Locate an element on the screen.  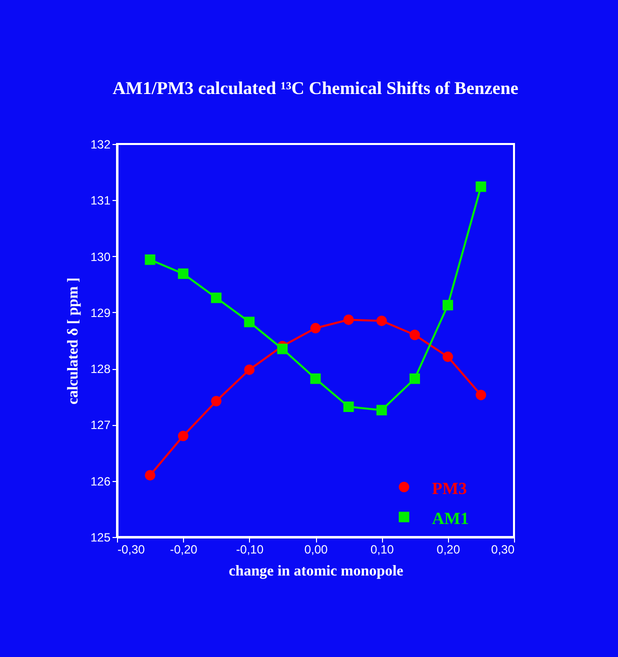
x-tick-label: -0,10 is located at coordinates (250, 549).